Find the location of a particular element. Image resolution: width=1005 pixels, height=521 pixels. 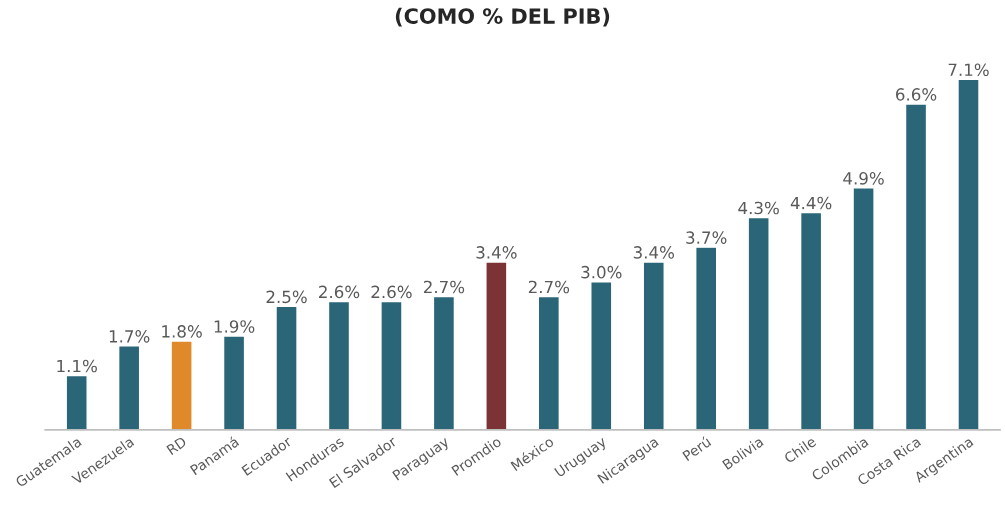

data-label: 3.7% is located at coordinates (706, 237).